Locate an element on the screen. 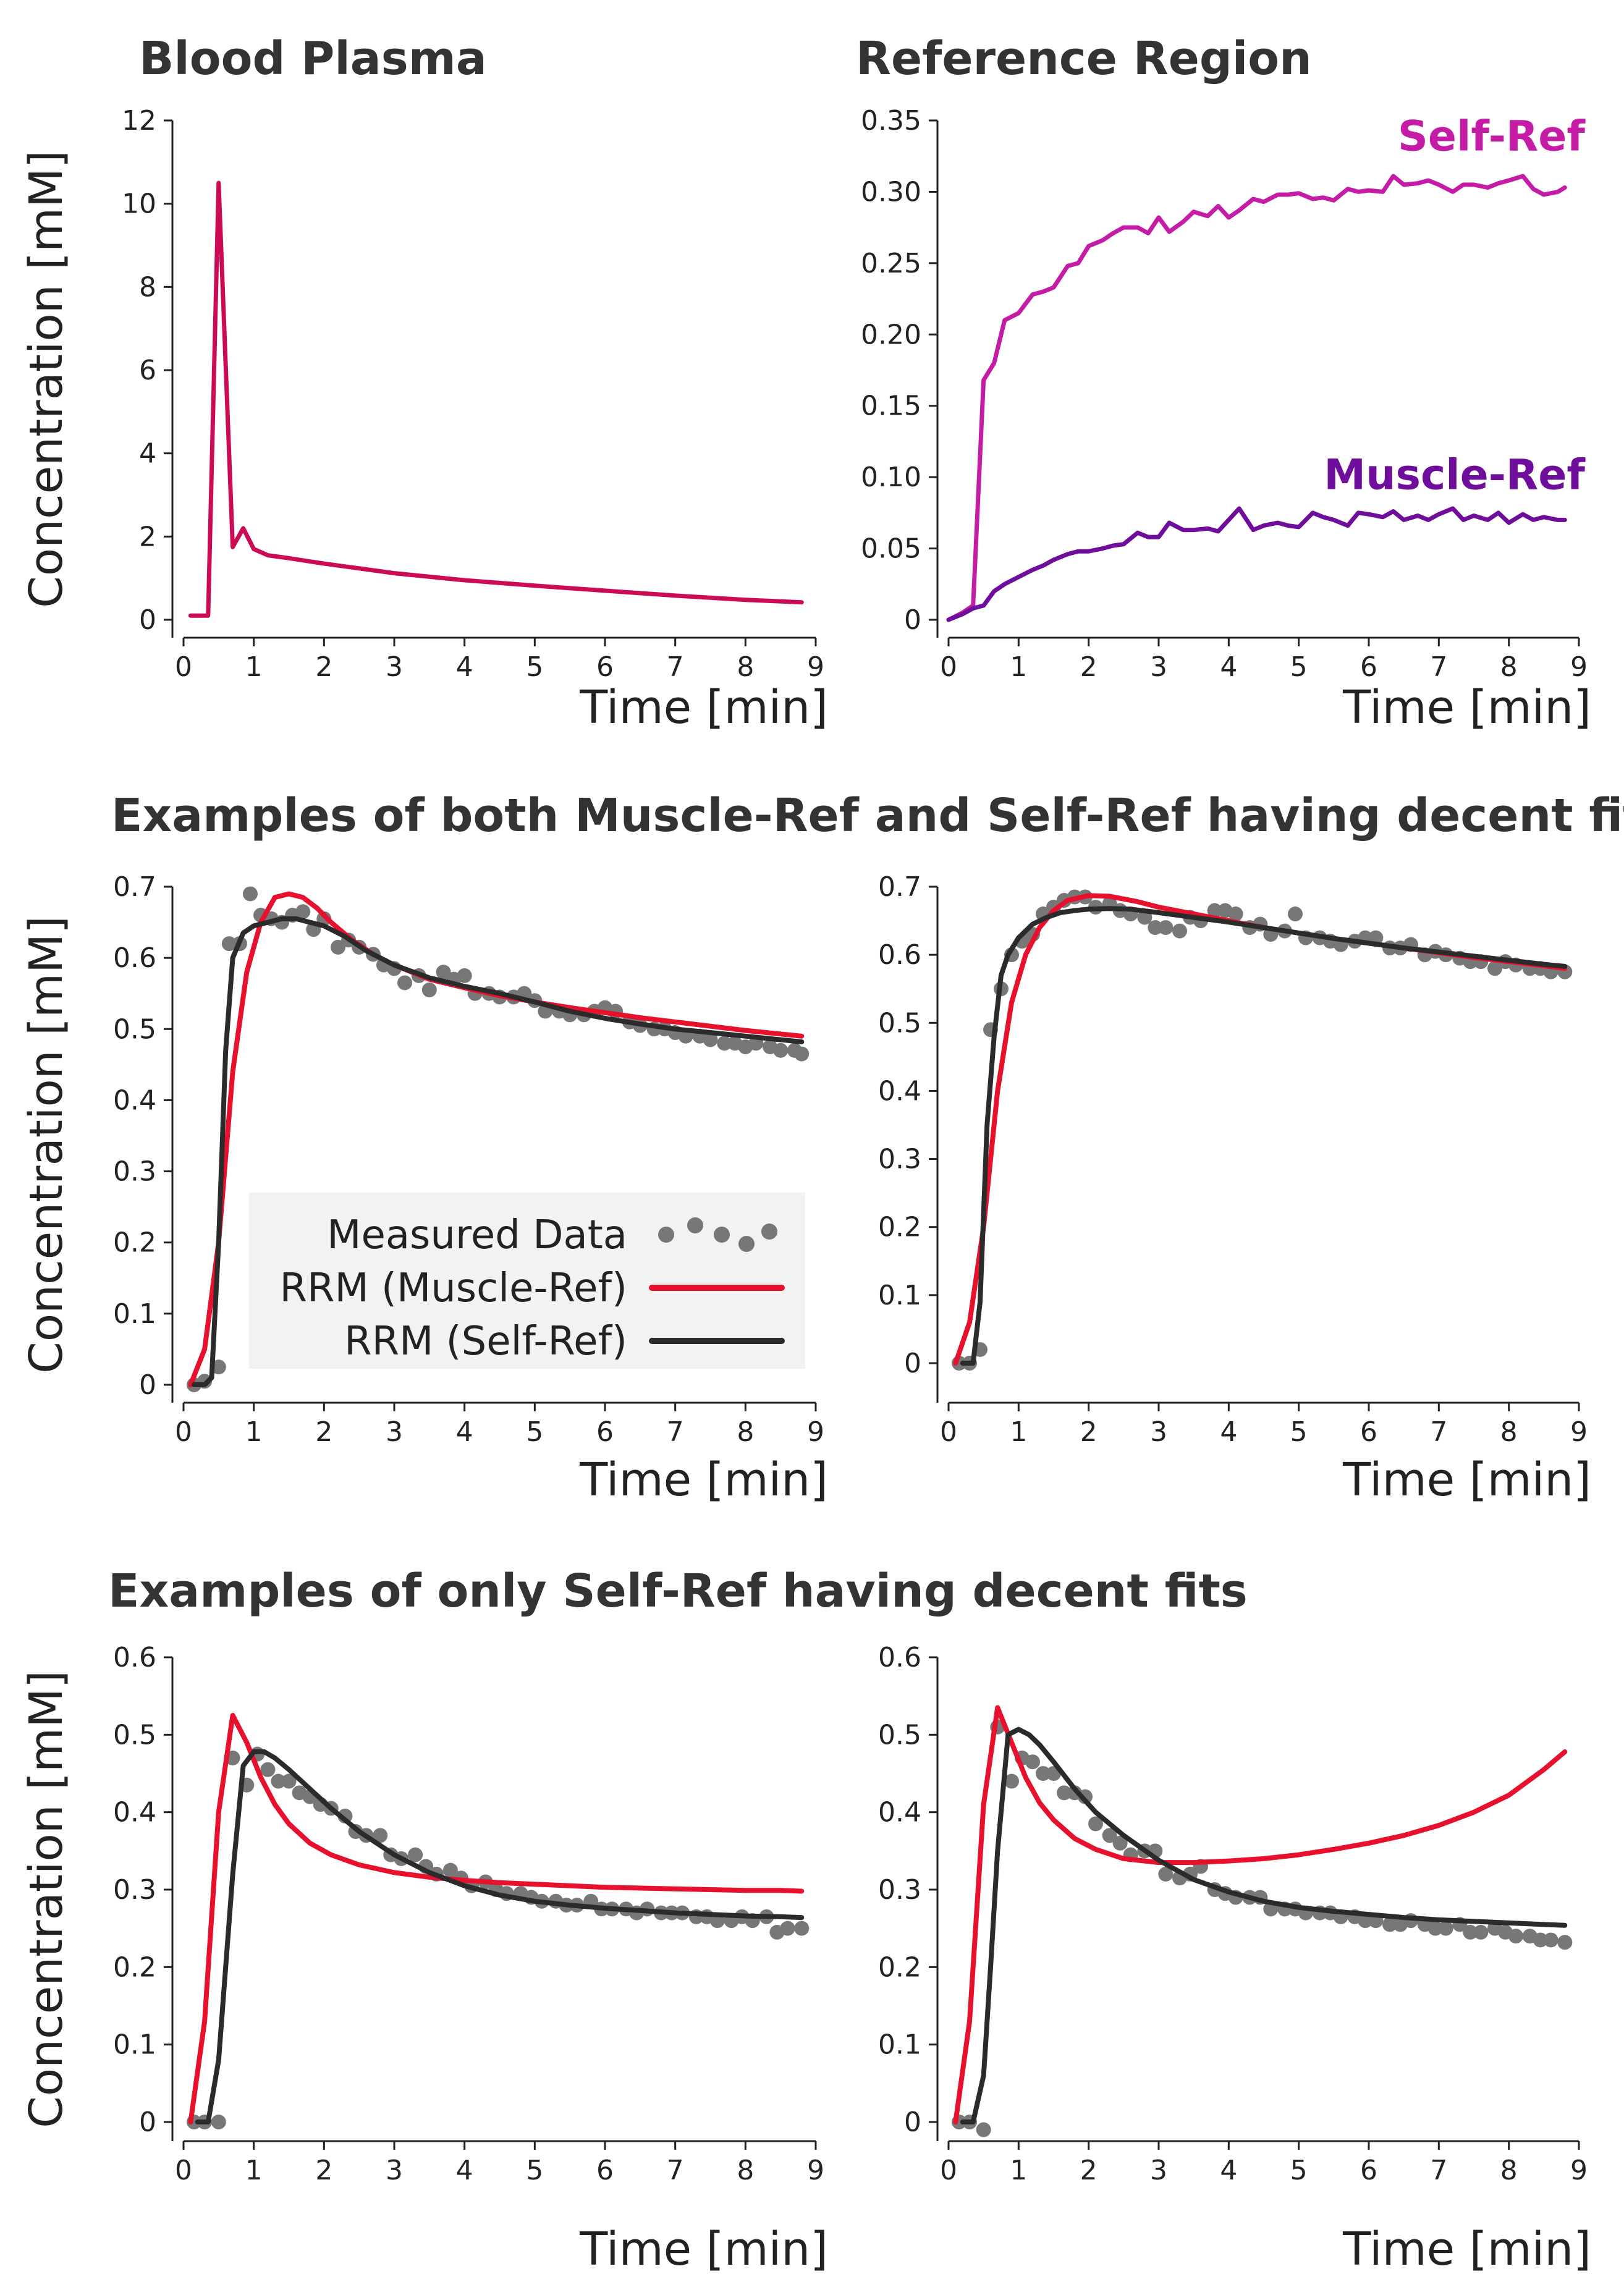 The image size is (1624, 2295). y-tick-label: 0.05 is located at coordinates (891, 549).